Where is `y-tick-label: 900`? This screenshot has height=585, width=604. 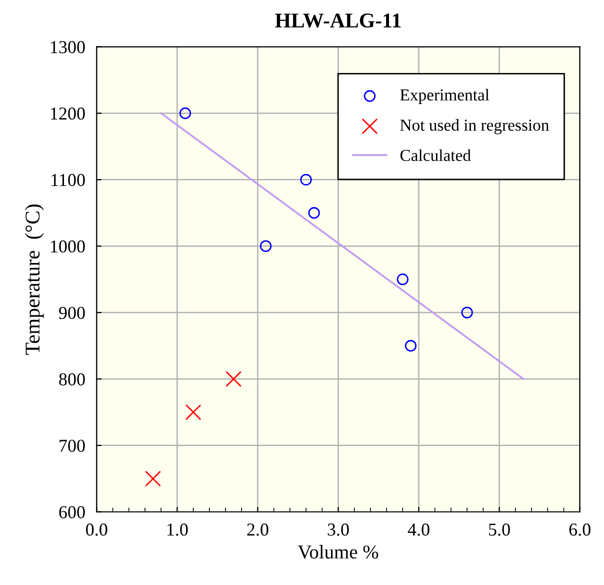
y-tick-label: 900 is located at coordinates (72, 312).